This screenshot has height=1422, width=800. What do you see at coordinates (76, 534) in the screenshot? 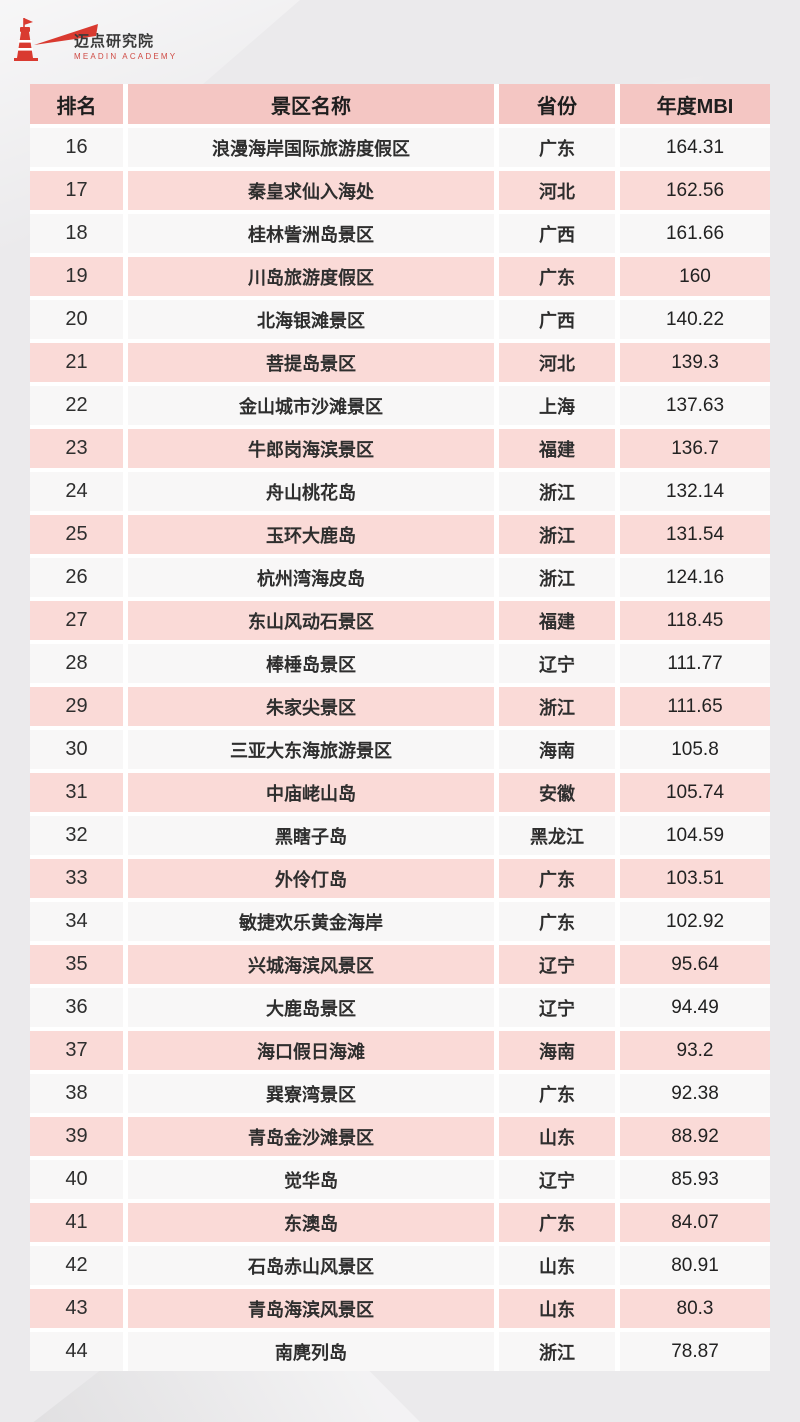
I see `rank-cell: 25` at bounding box center [76, 534].